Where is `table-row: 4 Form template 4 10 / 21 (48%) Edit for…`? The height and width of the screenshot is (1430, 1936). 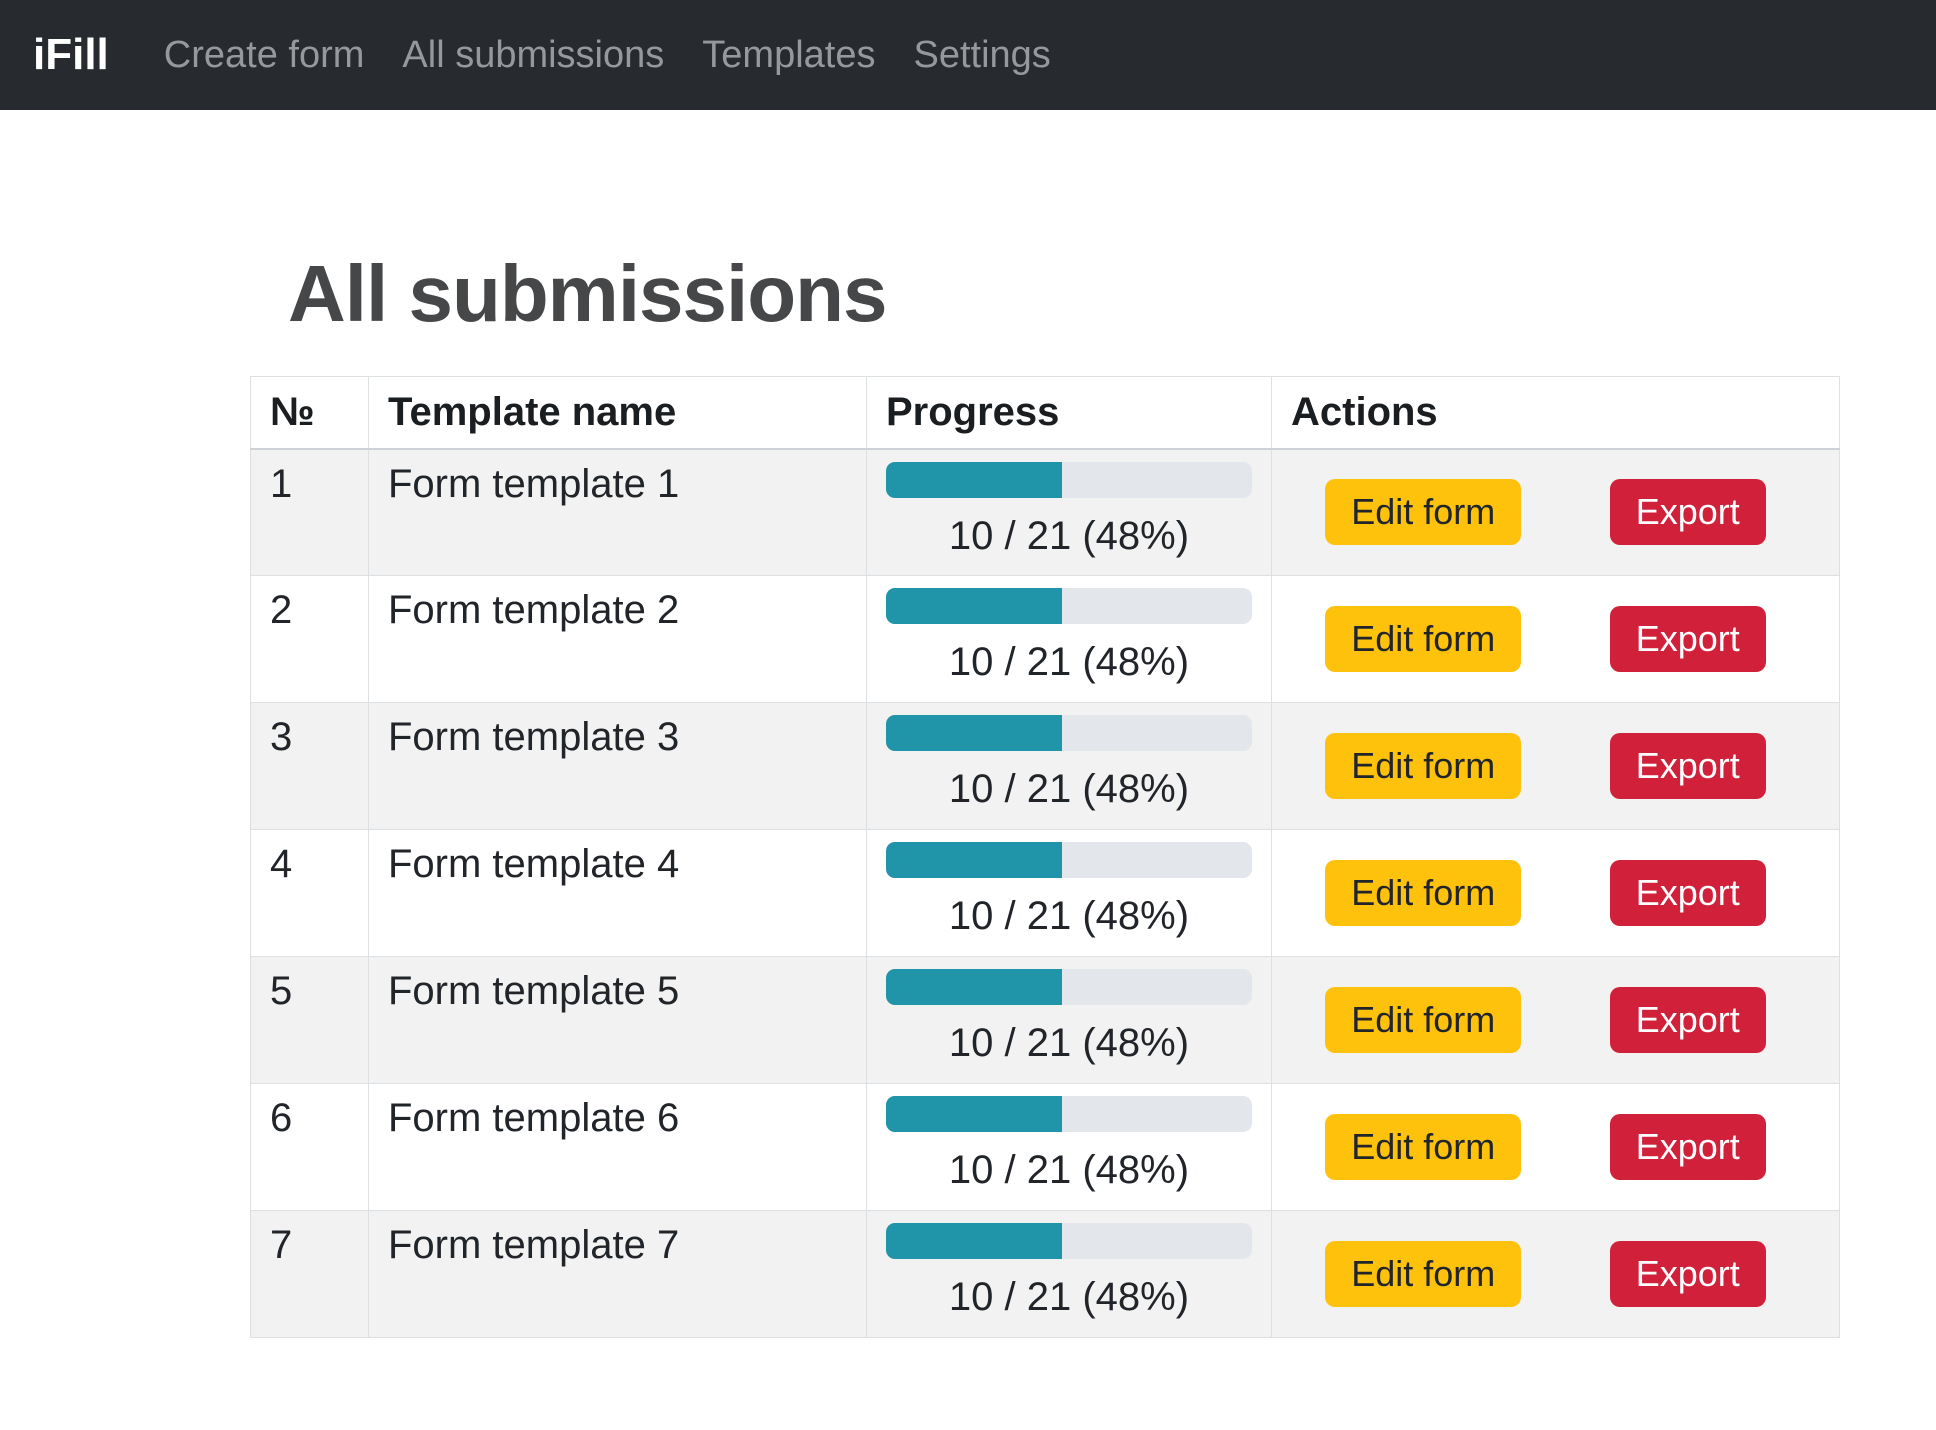
table-row: 4 Form template 4 10 / 21 (48%) Edit for… is located at coordinates (1045, 893).